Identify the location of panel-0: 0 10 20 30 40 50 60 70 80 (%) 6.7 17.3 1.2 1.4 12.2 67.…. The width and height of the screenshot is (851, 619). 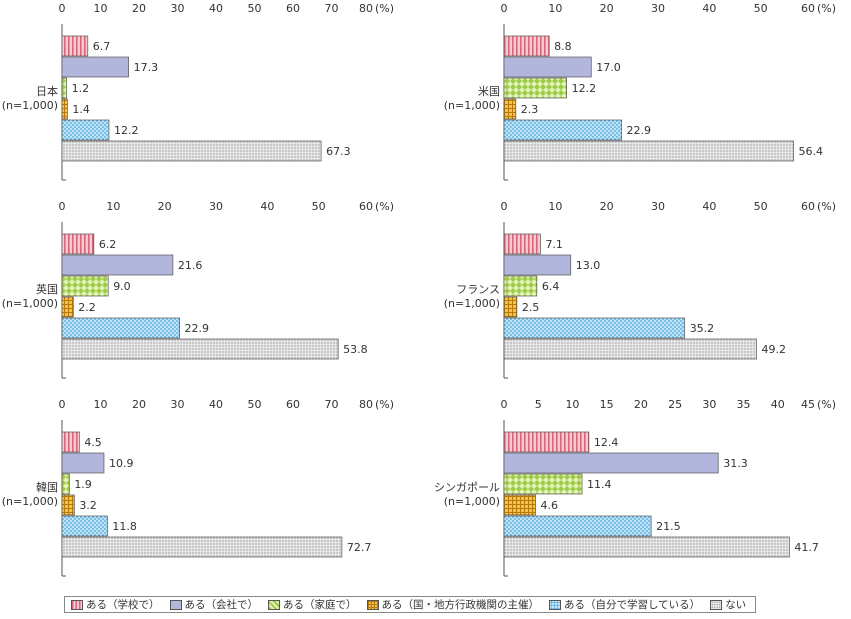
(198, 91).